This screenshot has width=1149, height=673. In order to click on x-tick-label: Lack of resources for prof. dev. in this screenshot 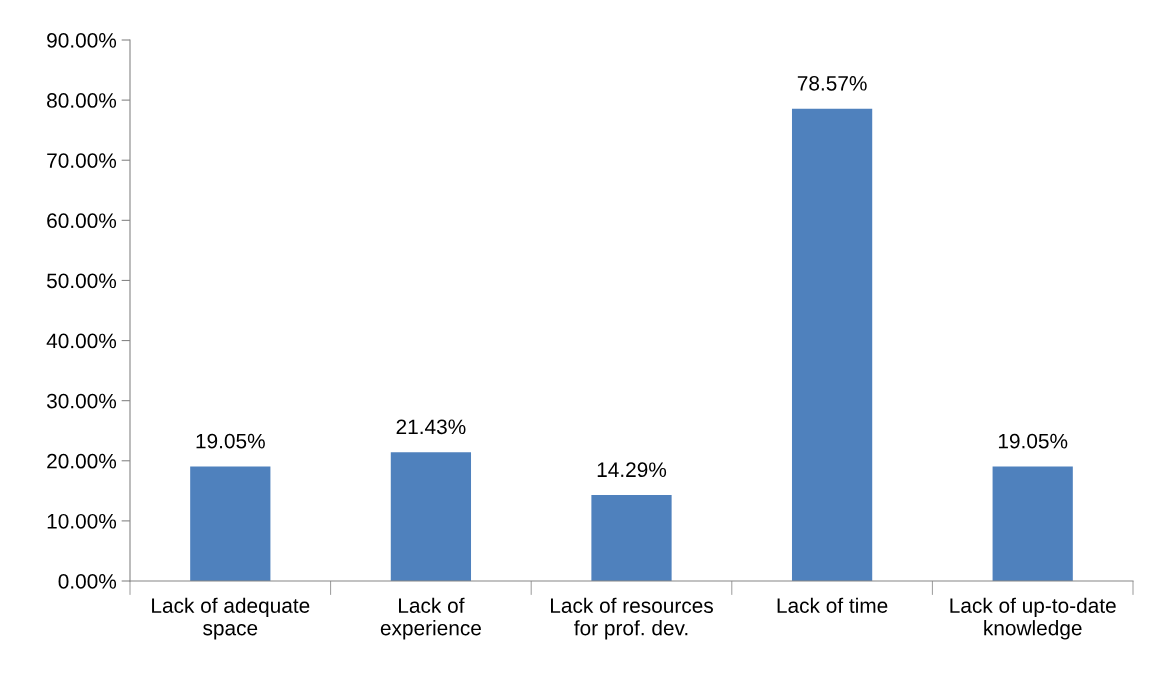, I will do `click(632, 618)`.